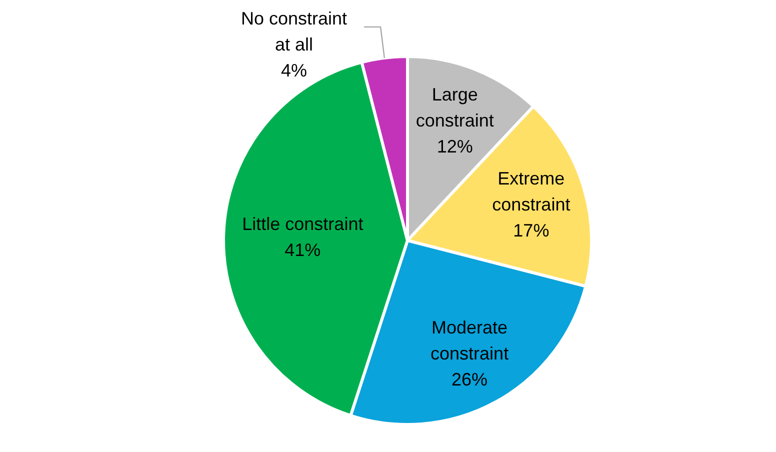 The width and height of the screenshot is (776, 452). Describe the element at coordinates (531, 191) in the screenshot. I see `slice-label: Extreme constraint` at that location.